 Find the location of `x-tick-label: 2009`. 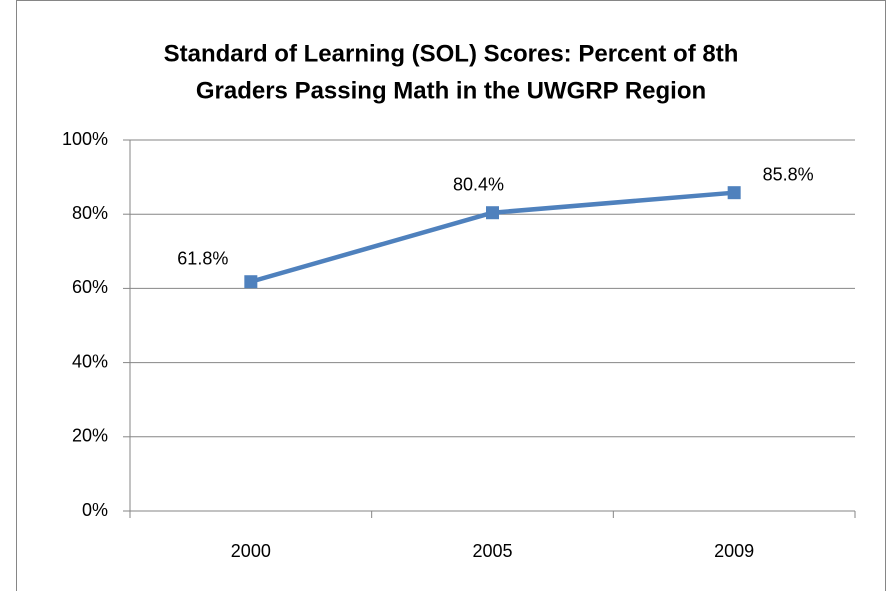

x-tick-label: 2009 is located at coordinates (734, 551).